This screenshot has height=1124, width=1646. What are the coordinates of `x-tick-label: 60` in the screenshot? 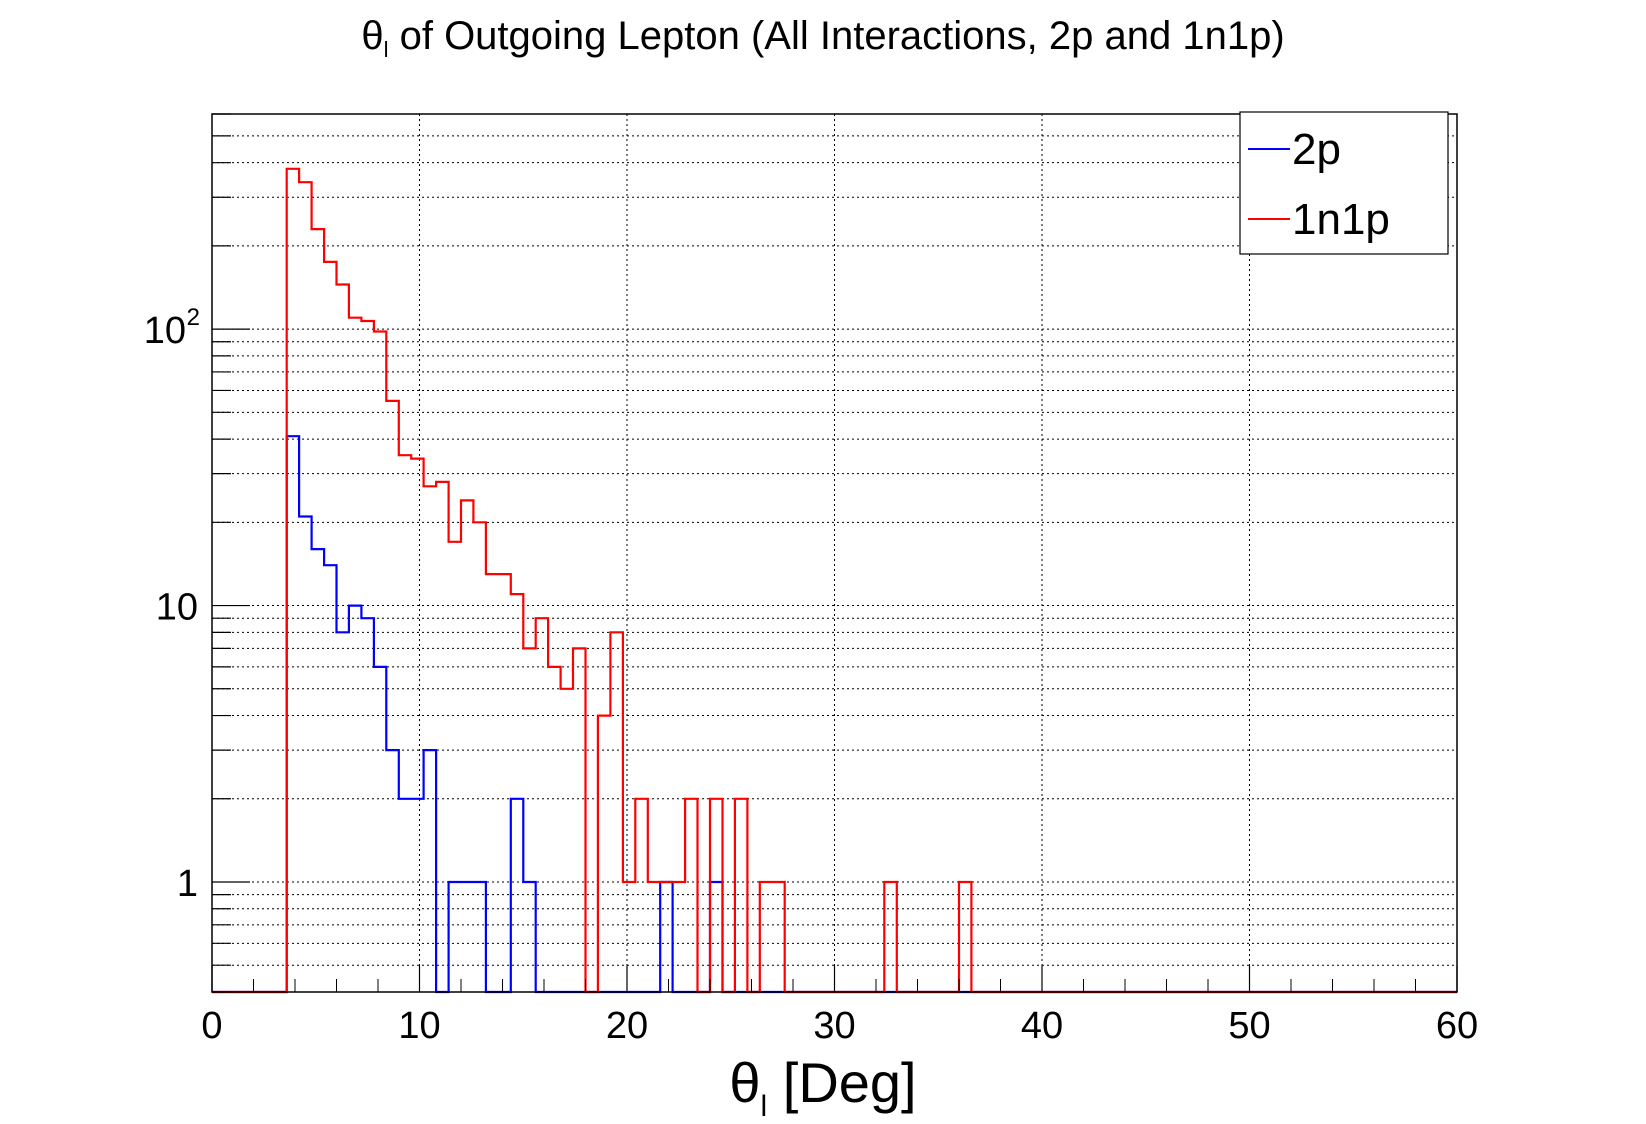 It's located at (1457, 1026).